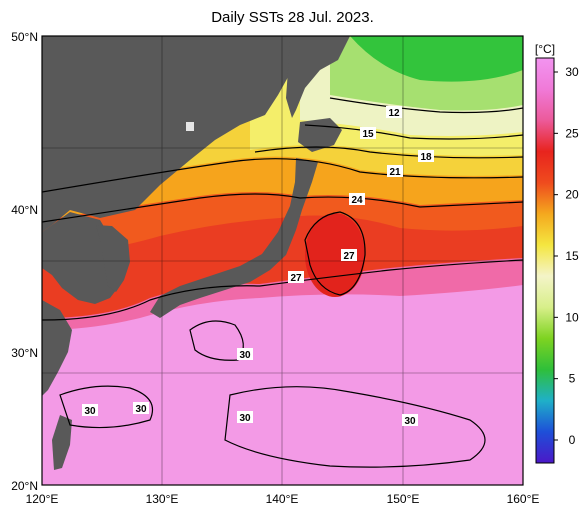 Image resolution: width=585 pixels, height=512 pixels. What do you see at coordinates (368, 134) in the screenshot?
I see `contour-label: 15` at bounding box center [368, 134].